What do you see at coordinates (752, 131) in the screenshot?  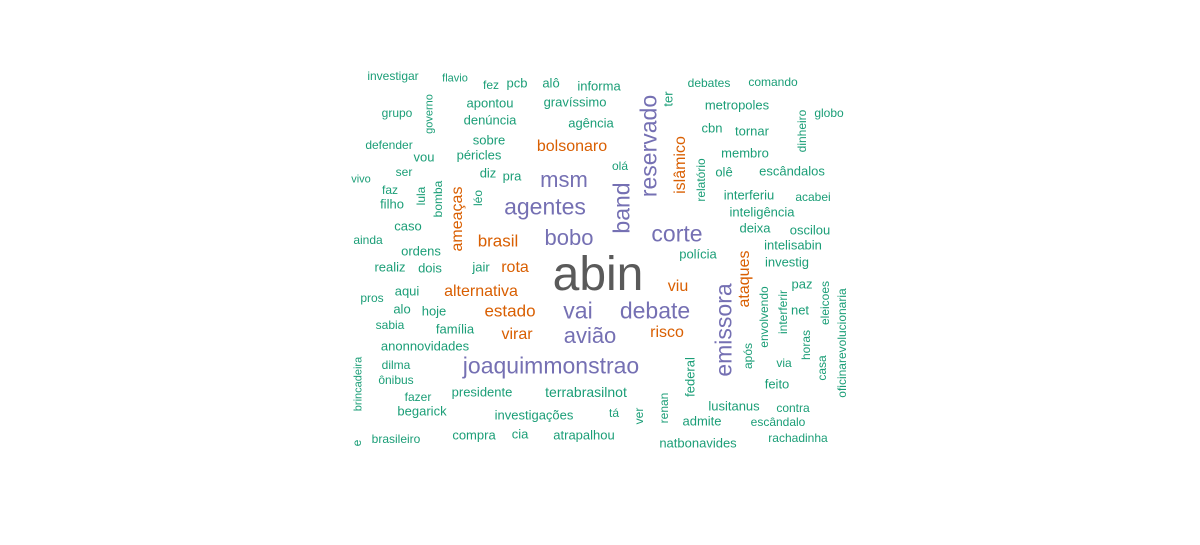 I see `cloud-word: tornar` at bounding box center [752, 131].